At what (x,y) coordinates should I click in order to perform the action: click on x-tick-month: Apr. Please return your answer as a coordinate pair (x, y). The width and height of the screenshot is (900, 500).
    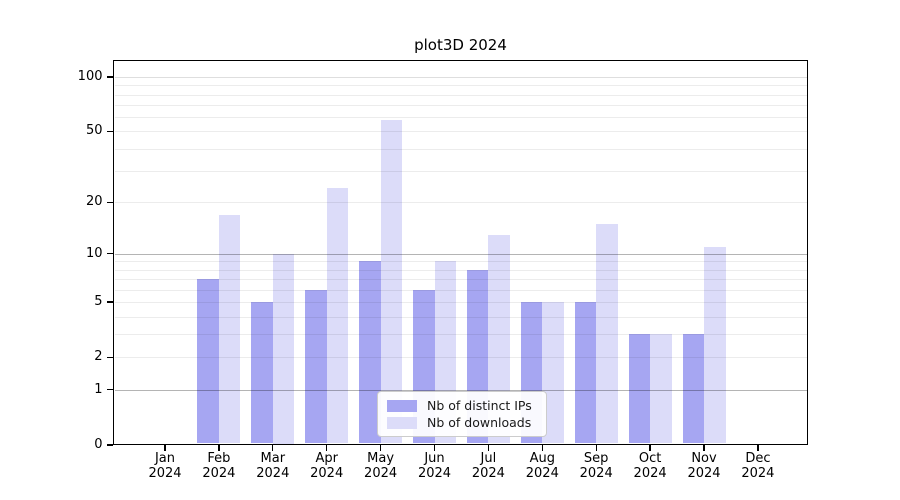
    Looking at the image, I should click on (326, 458).